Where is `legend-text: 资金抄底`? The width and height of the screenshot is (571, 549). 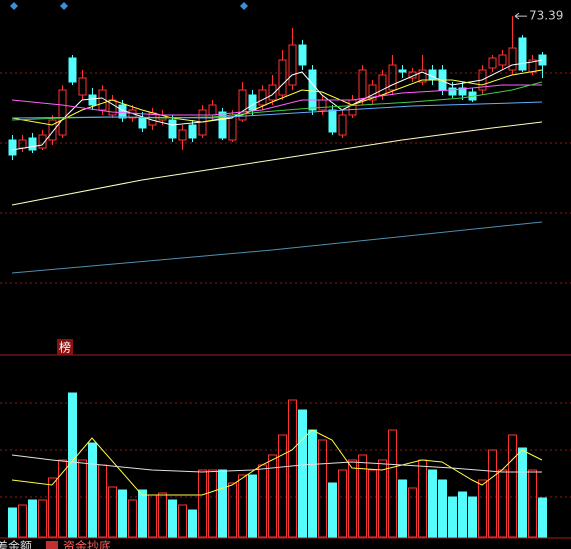
legend-text: 资金抄底 is located at coordinates (87, 544).